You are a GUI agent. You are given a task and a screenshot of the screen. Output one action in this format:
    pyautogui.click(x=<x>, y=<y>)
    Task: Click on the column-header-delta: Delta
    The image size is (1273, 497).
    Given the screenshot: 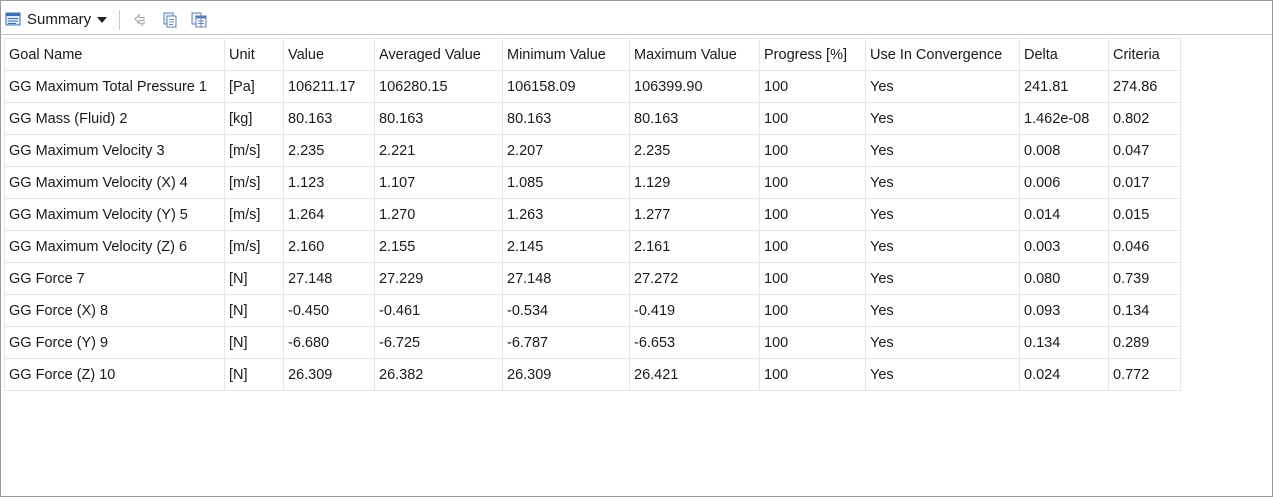 What is the action you would take?
    pyautogui.click(x=1064, y=54)
    